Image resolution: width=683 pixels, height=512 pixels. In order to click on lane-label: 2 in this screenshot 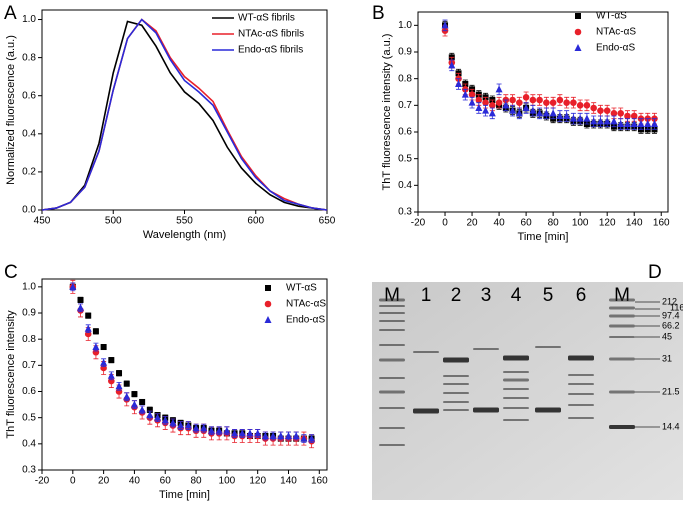, I will do `click(456, 295)`.